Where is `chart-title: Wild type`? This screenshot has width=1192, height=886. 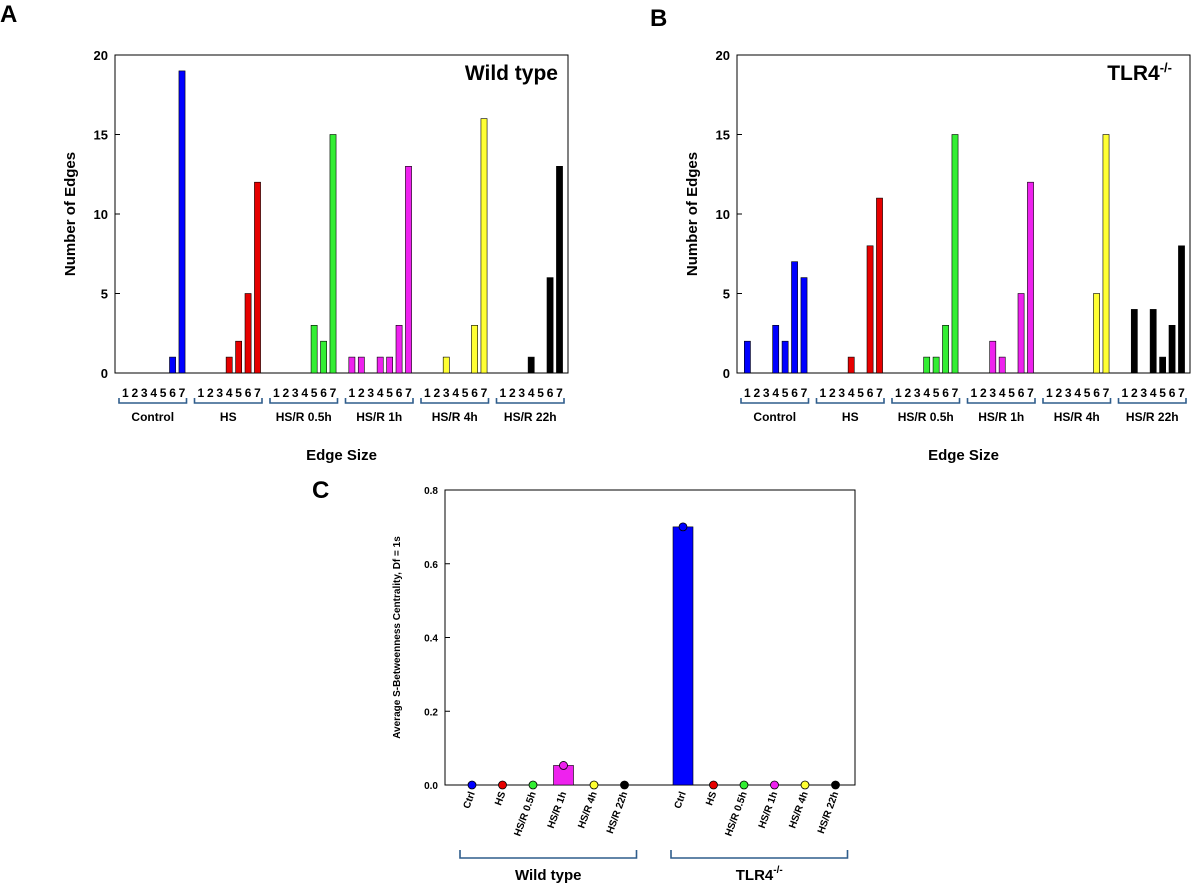
chart-title: Wild type is located at coordinates (511, 73).